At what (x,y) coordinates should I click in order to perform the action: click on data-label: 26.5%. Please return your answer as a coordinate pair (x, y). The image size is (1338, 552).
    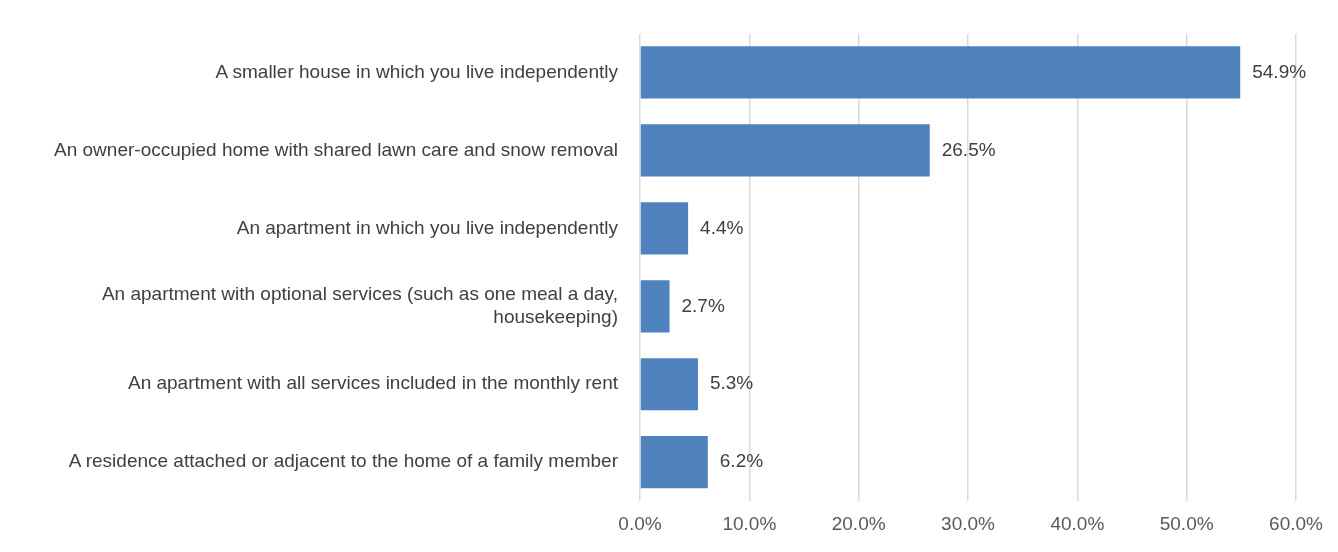
    Looking at the image, I should click on (968, 149).